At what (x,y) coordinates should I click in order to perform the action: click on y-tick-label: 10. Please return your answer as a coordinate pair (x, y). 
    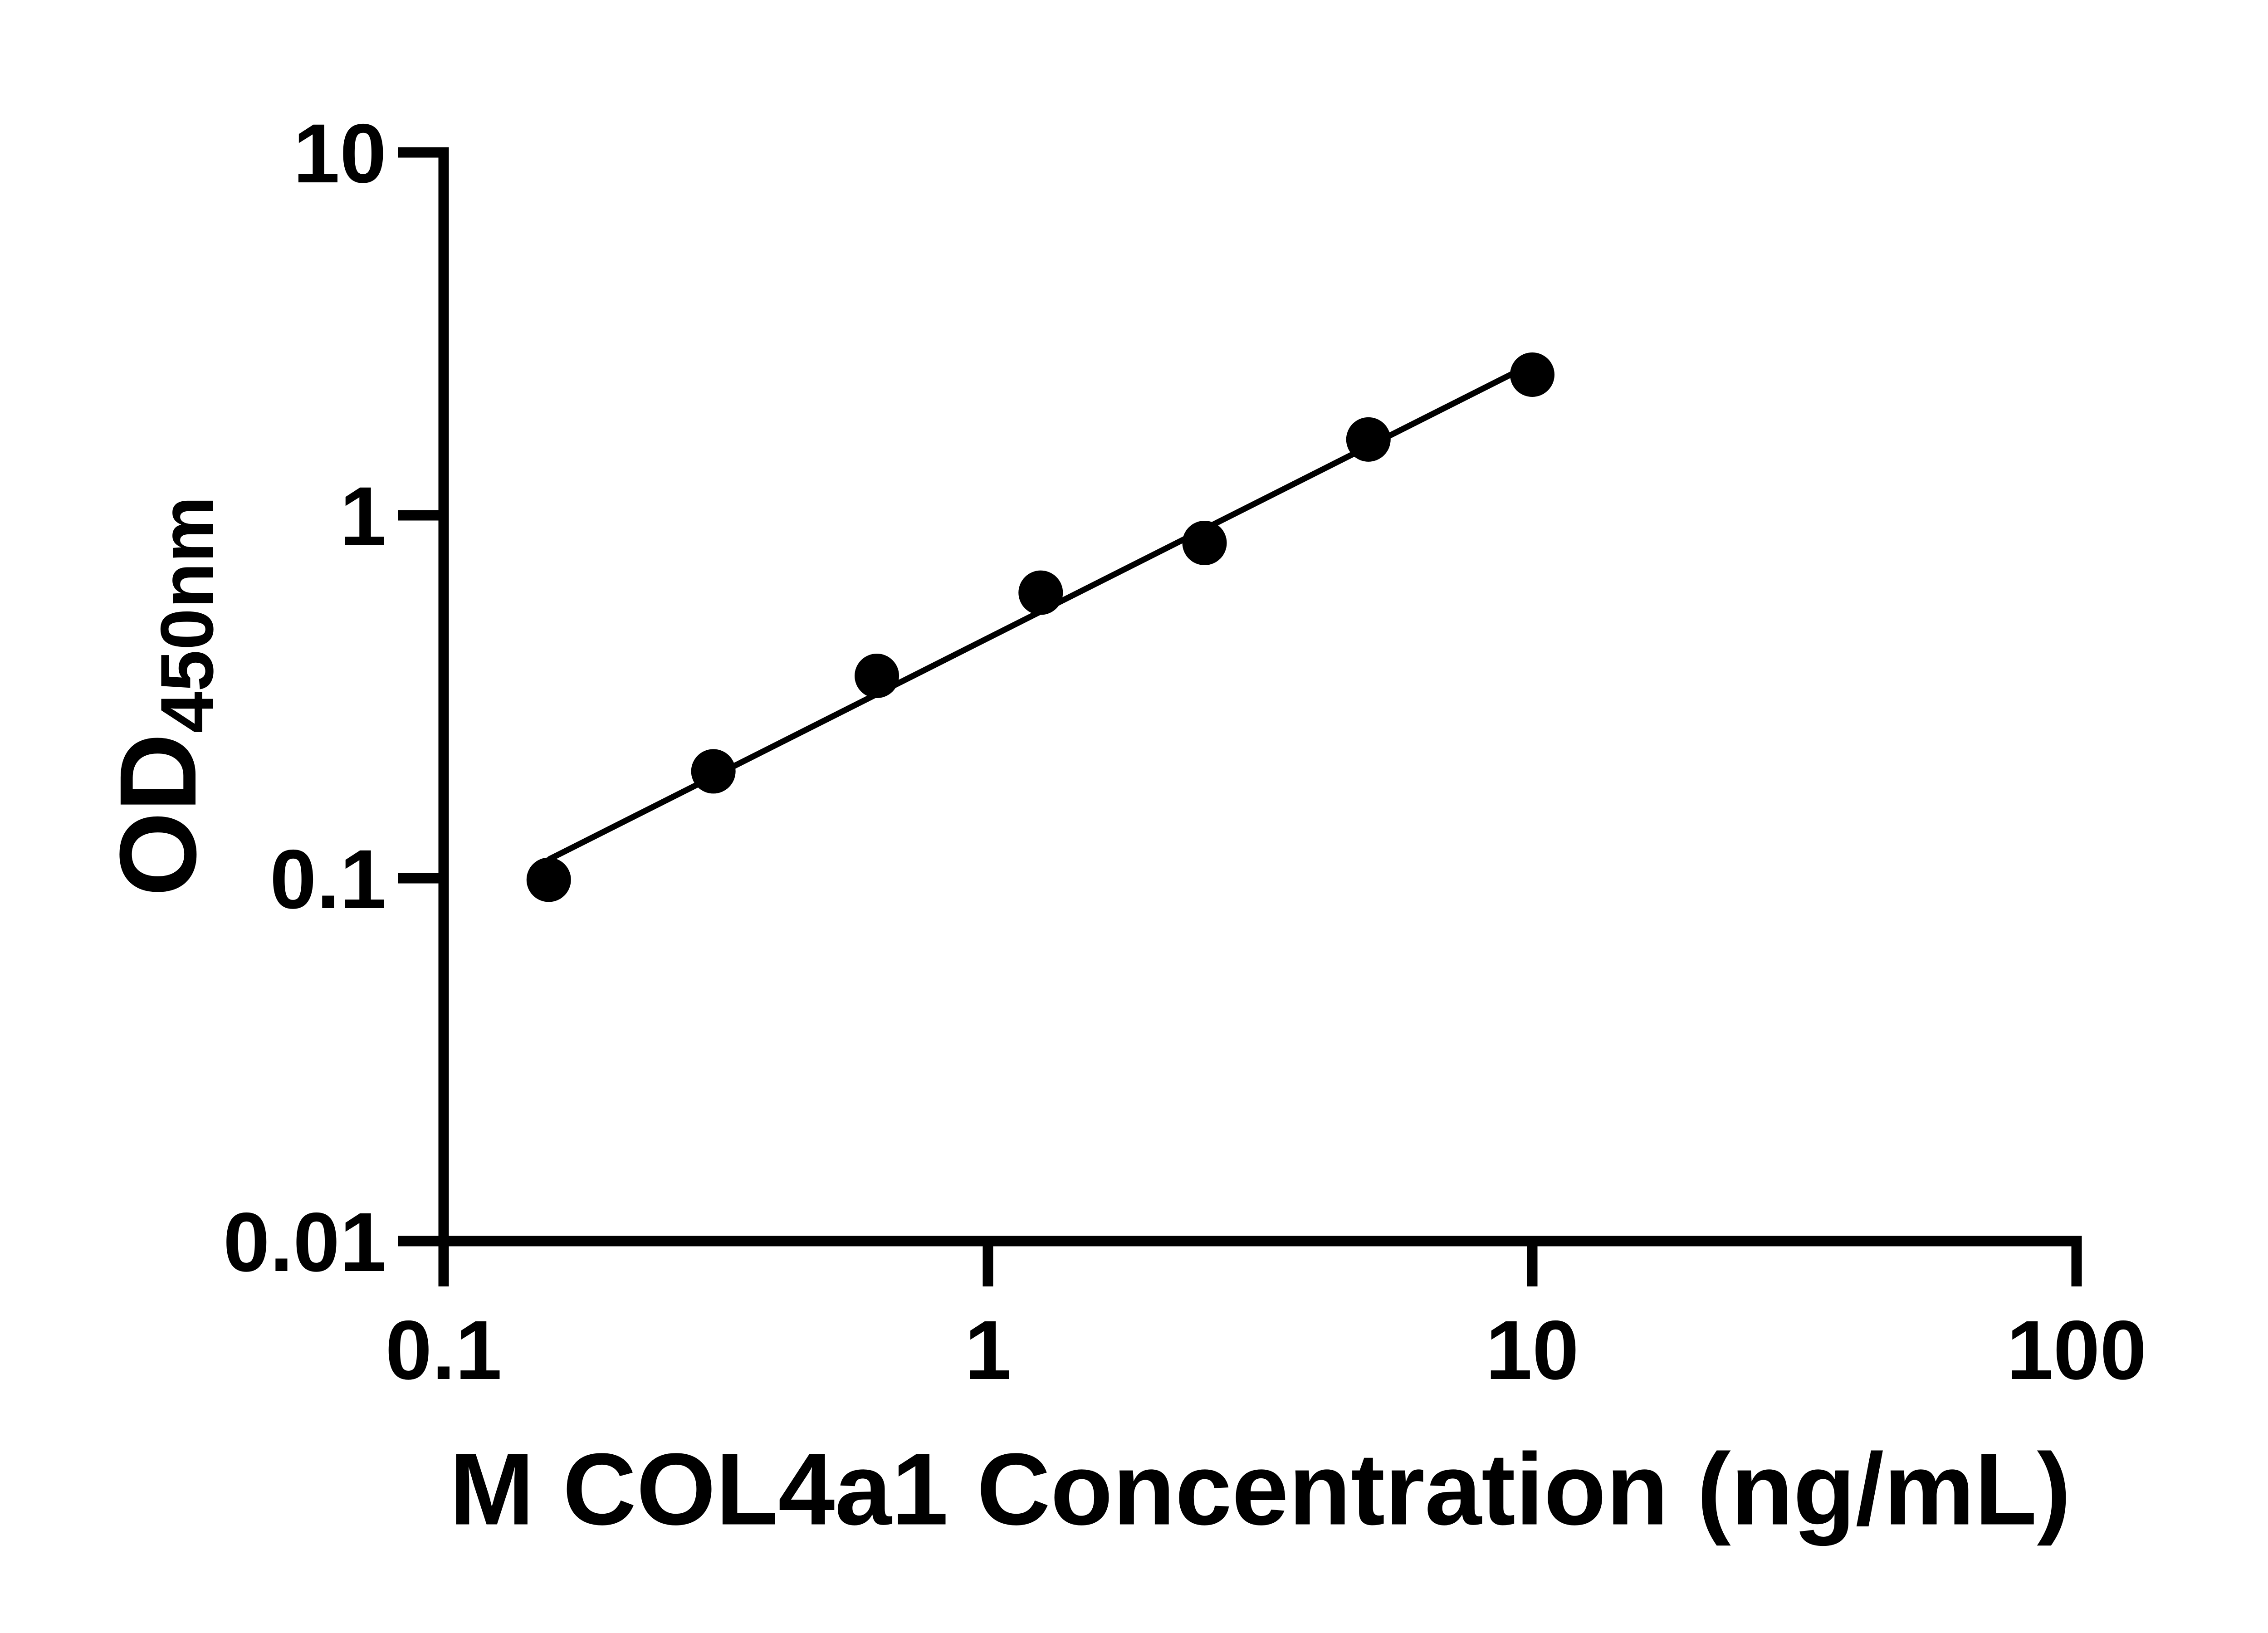
    Looking at the image, I should click on (339, 153).